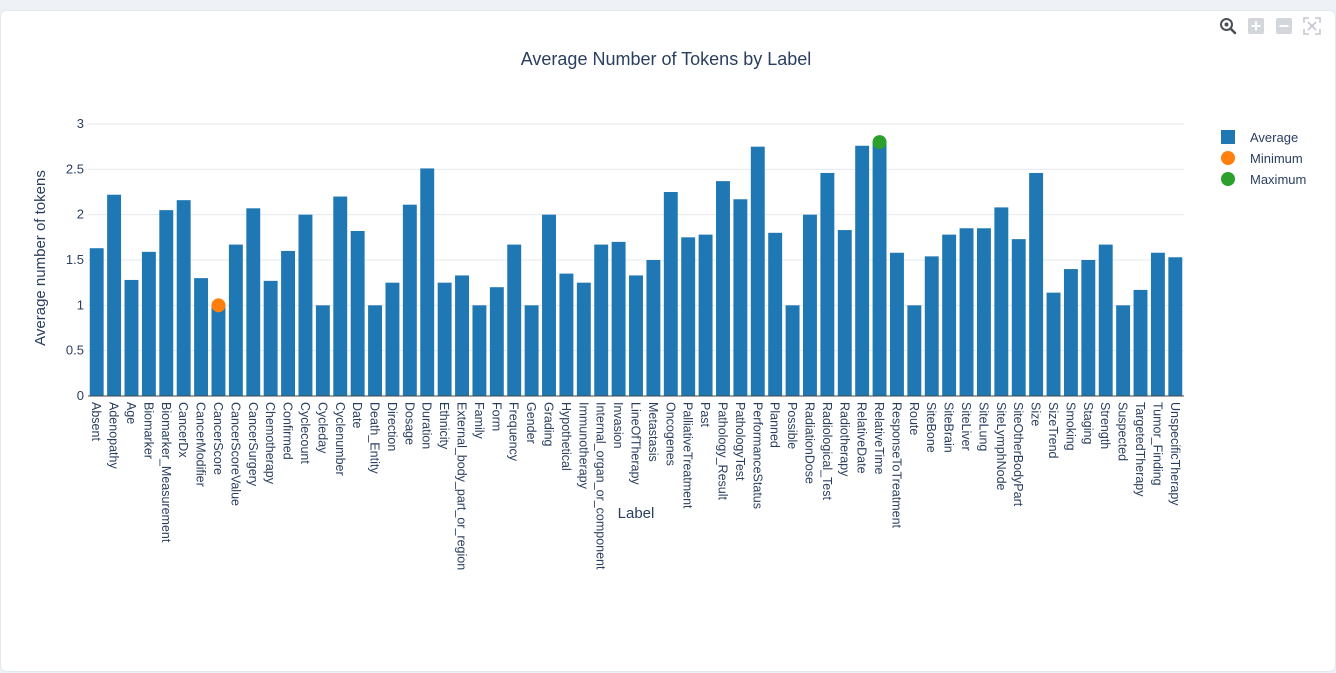 The image size is (1336, 673). Describe the element at coordinates (792, 425) in the screenshot. I see `x-tick-label: Possible` at that location.